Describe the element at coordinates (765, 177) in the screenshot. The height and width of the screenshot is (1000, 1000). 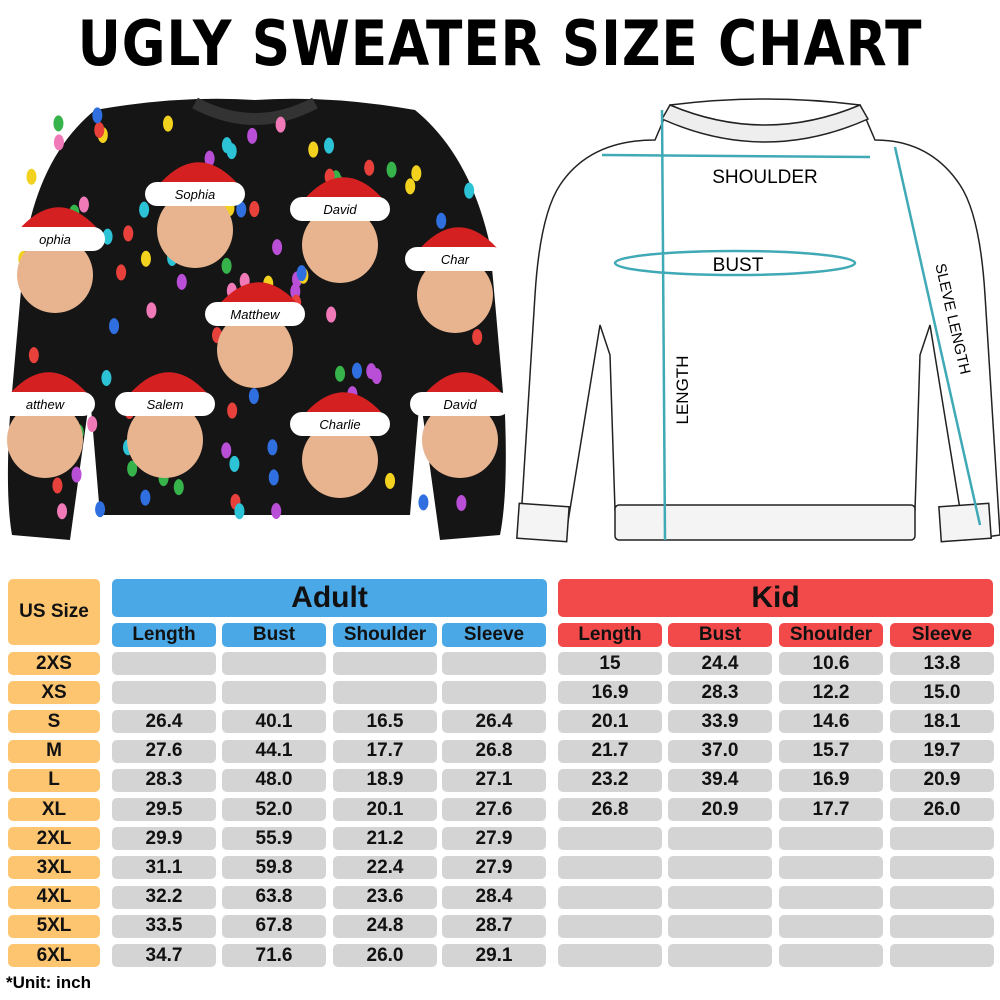
I see `label-shoulder: SHOULDER` at that location.